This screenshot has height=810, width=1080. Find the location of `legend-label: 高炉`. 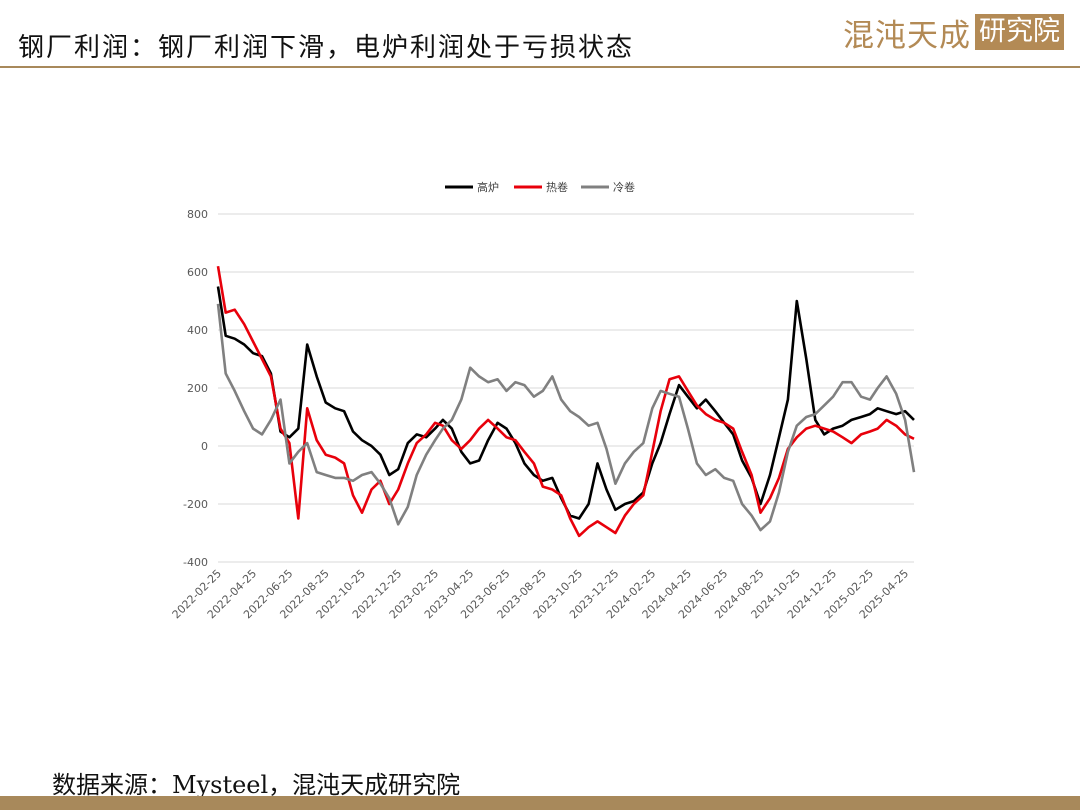

legend-label: 高炉 is located at coordinates (488, 187).